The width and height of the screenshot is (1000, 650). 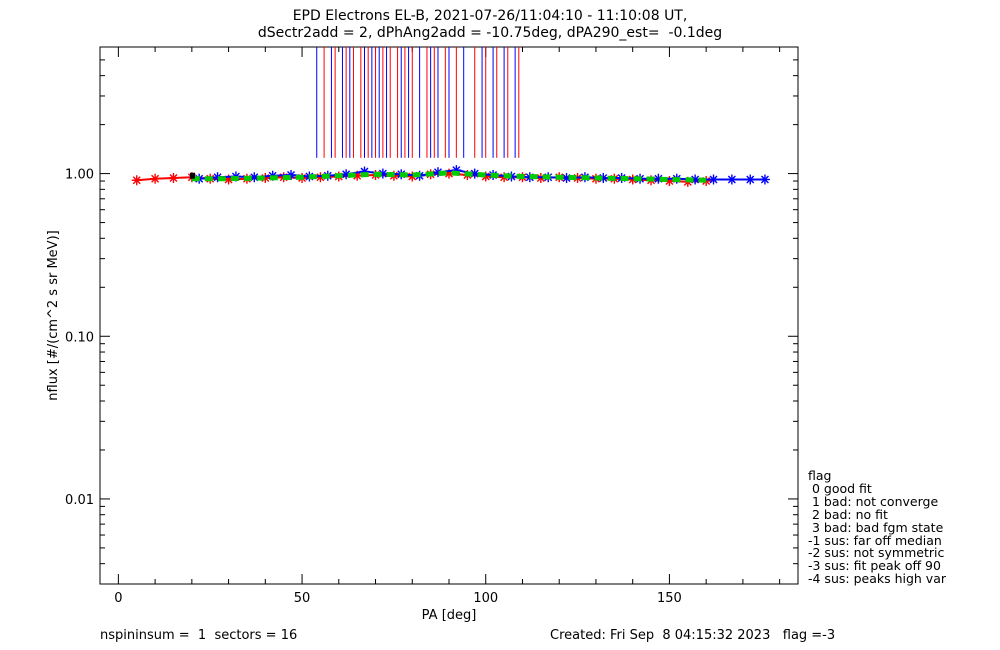 What do you see at coordinates (485, 598) in the screenshot?
I see `x-tick-label: 100` at bounding box center [485, 598].